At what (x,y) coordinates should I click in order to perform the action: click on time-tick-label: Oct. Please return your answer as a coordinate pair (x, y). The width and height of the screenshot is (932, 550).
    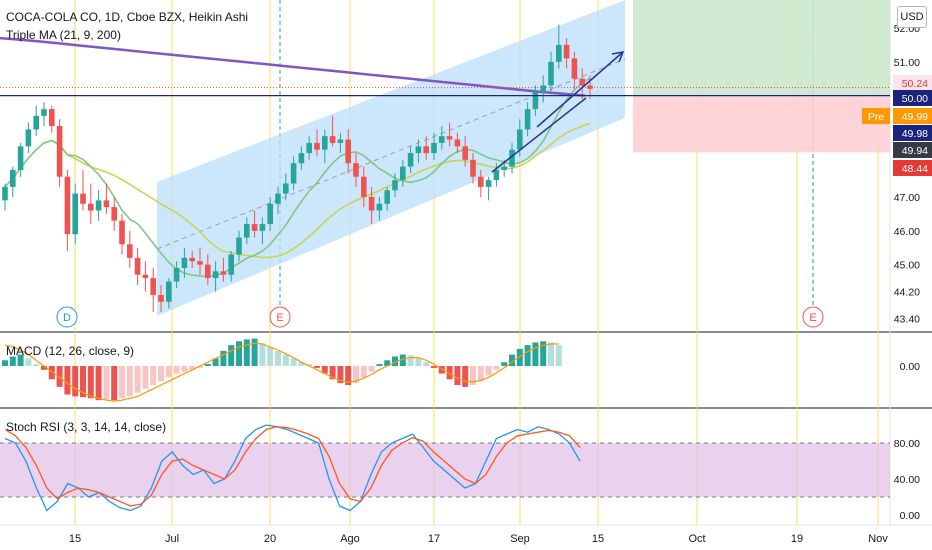
    Looking at the image, I should click on (696, 539).